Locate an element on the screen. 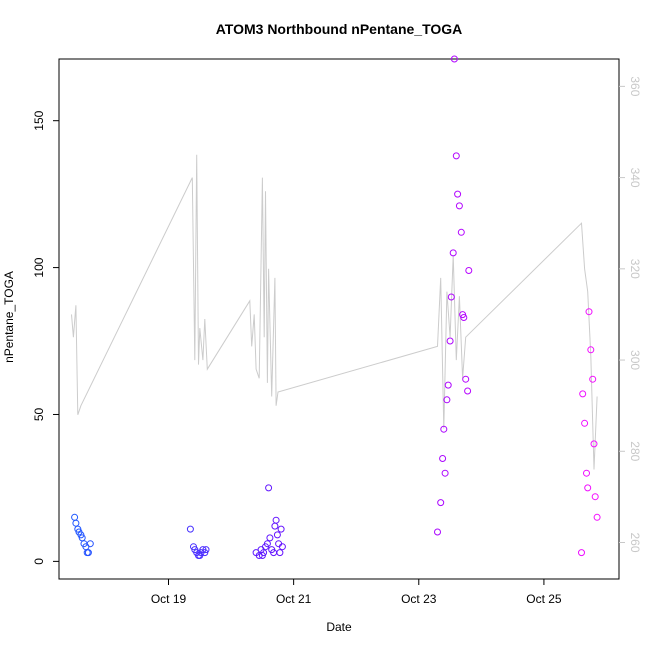 This screenshot has height=650, width=650. y-tick-label: 0 is located at coordinates (39, 561).